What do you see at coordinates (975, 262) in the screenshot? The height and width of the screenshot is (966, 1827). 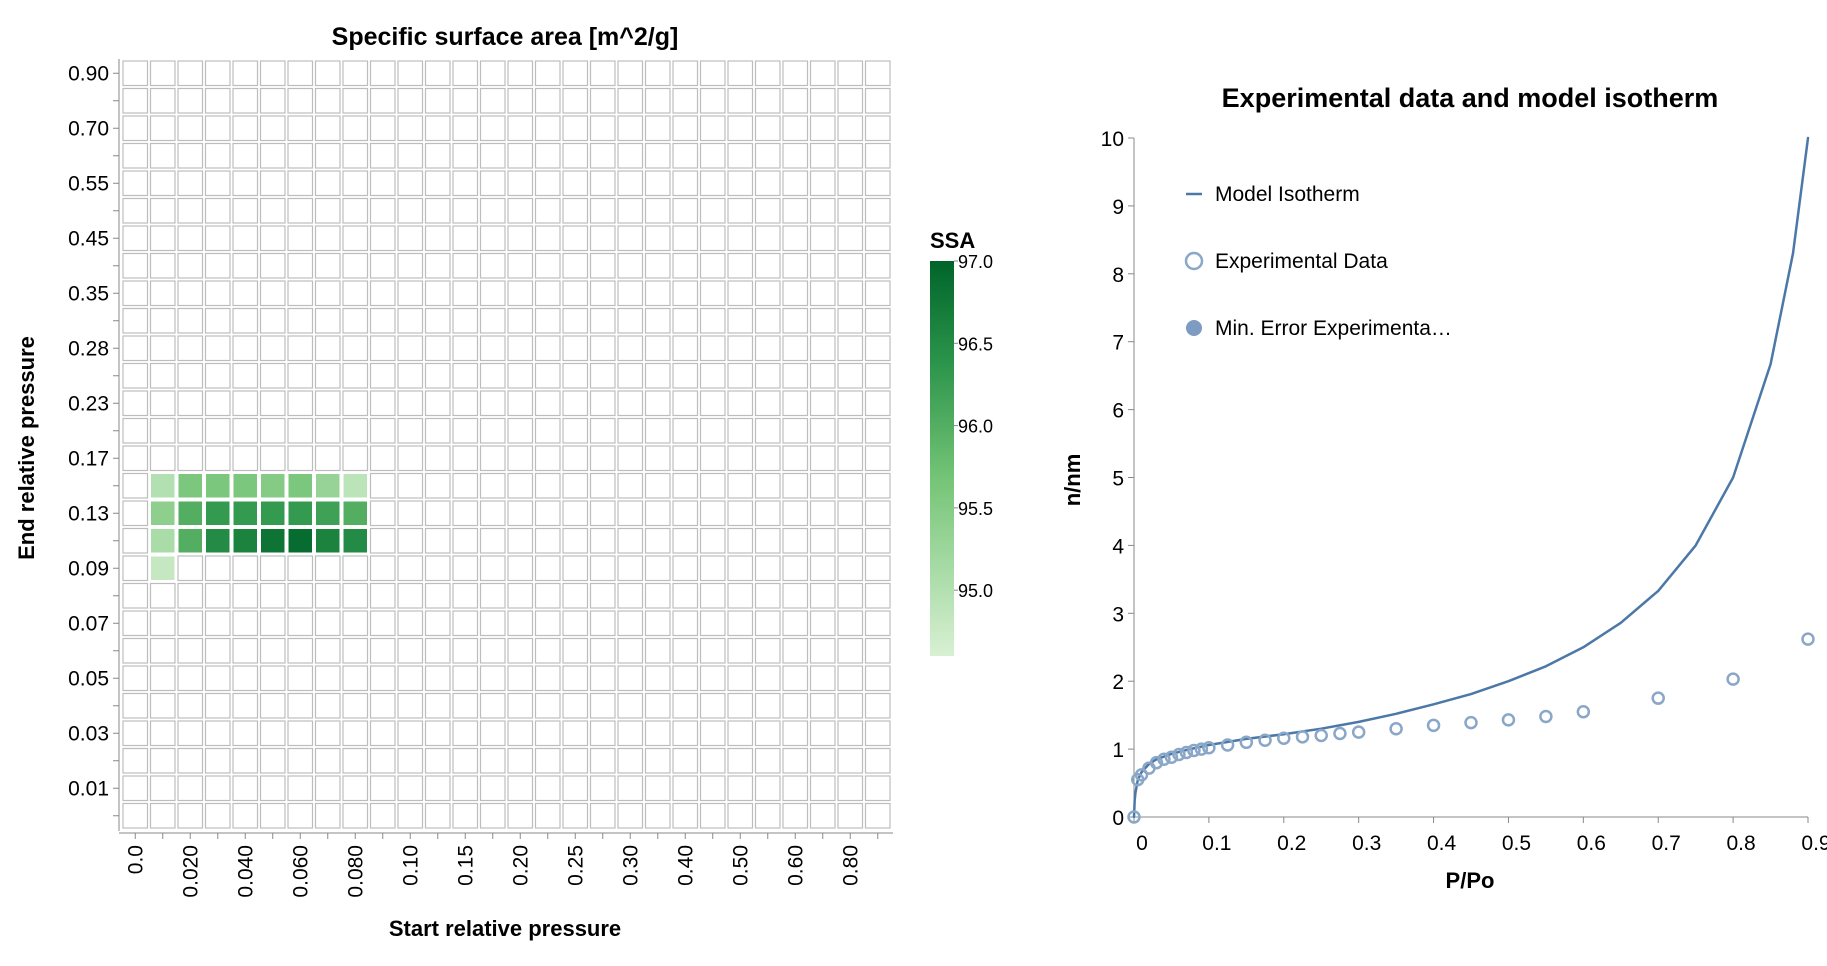 I see `color-legend-tick-label: 97.0` at bounding box center [975, 262].